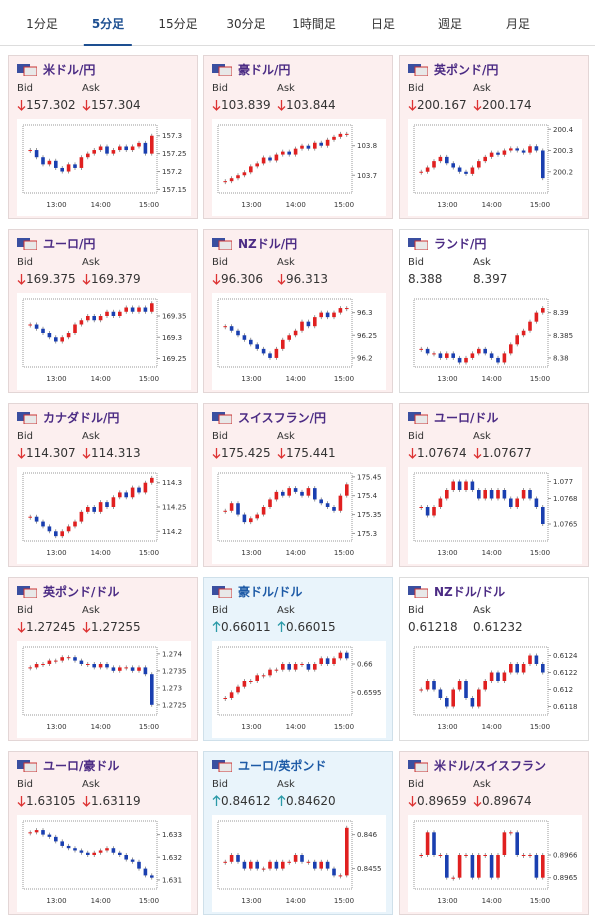 This screenshot has width=595, height=920. Describe the element at coordinates (565, 525) in the screenshot. I see `y-tick-label: 1.0765` at that location.